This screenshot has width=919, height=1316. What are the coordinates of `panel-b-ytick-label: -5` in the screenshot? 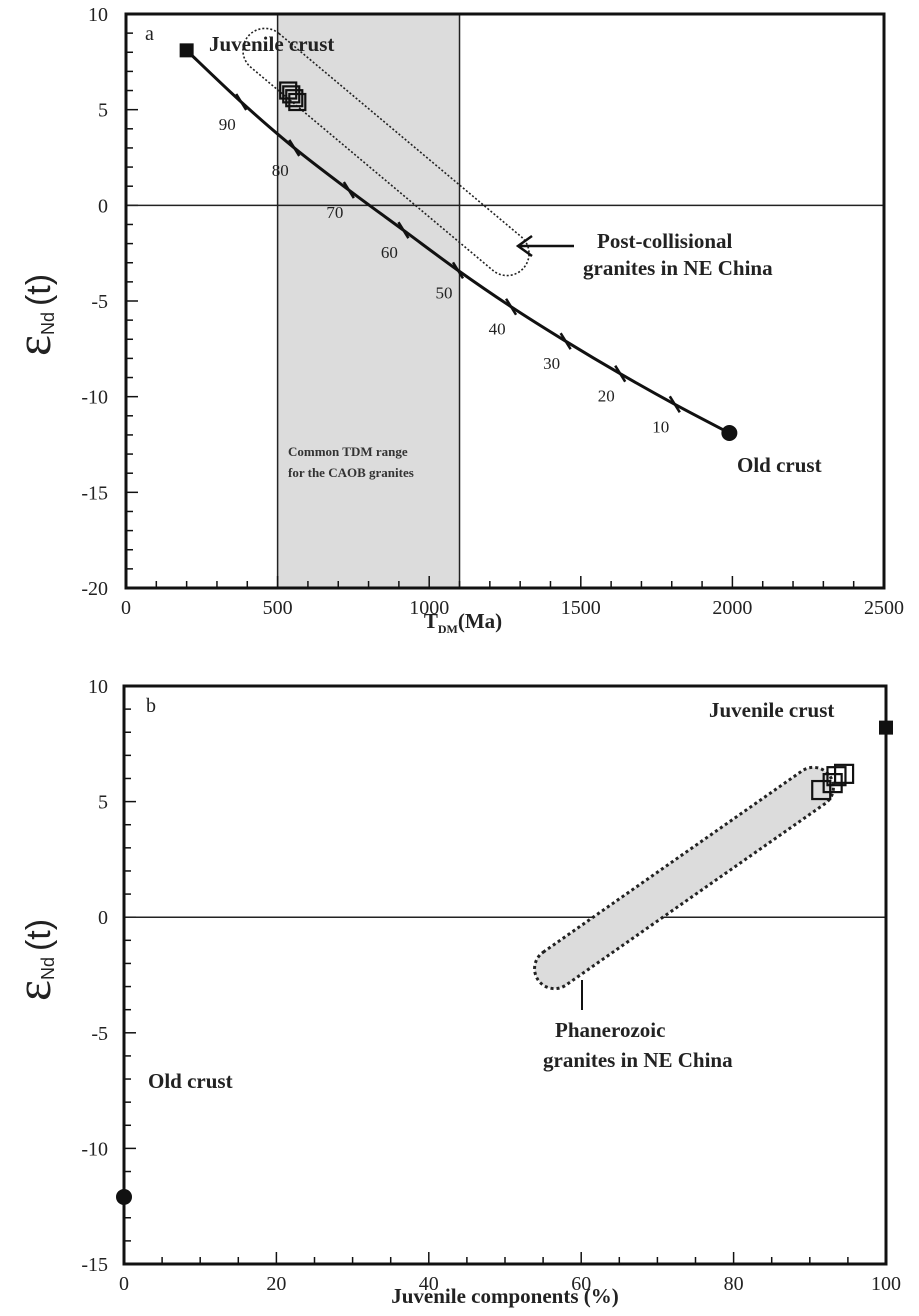 It's located at (99, 1034).